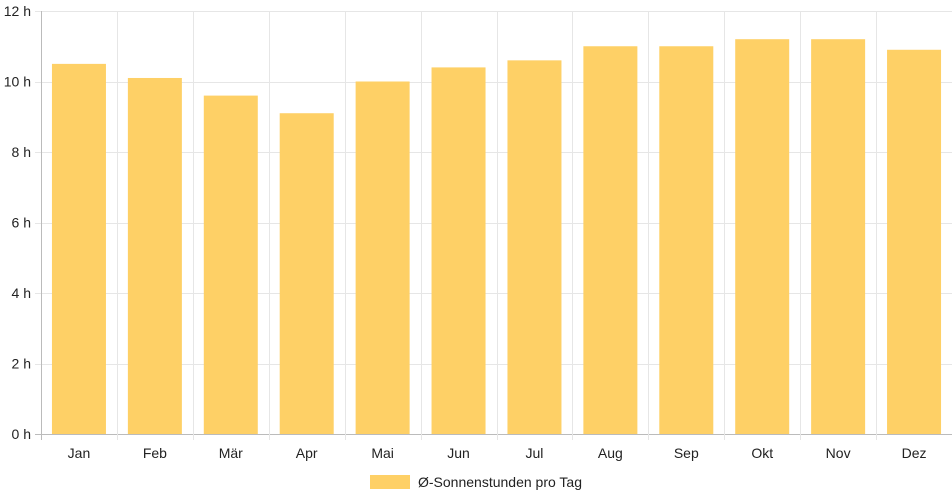  Describe the element at coordinates (762, 236) in the screenshot. I see `bar-okt` at that location.